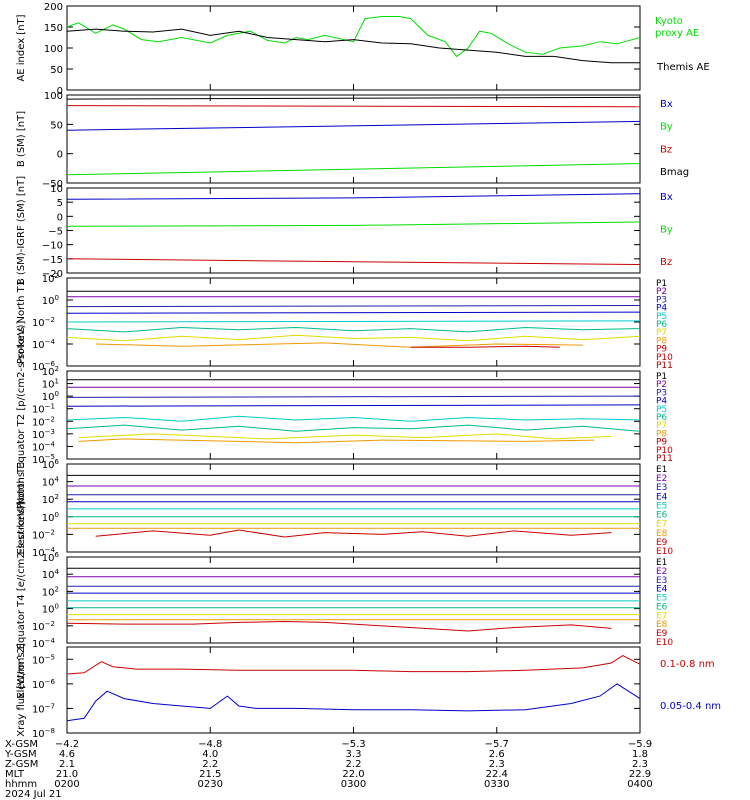 This screenshot has width=750, height=800. I want to click on legend-bx: Bx, so click(666, 104).